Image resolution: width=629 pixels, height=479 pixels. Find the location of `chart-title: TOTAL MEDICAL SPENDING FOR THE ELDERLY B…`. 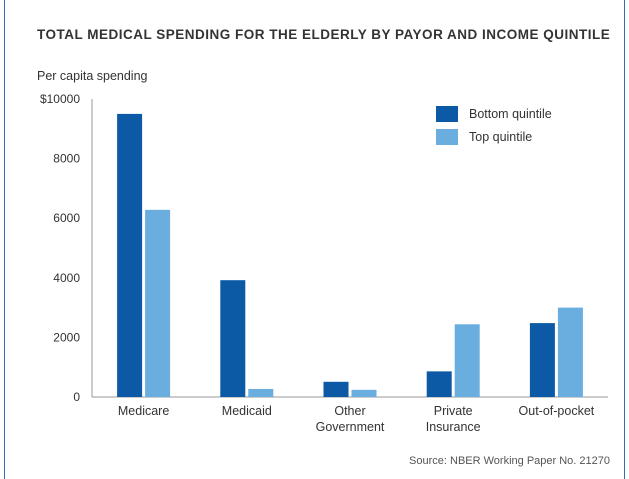

chart-title: TOTAL MEDICAL SPENDING FOR THE ELDERLY B… is located at coordinates (324, 34).